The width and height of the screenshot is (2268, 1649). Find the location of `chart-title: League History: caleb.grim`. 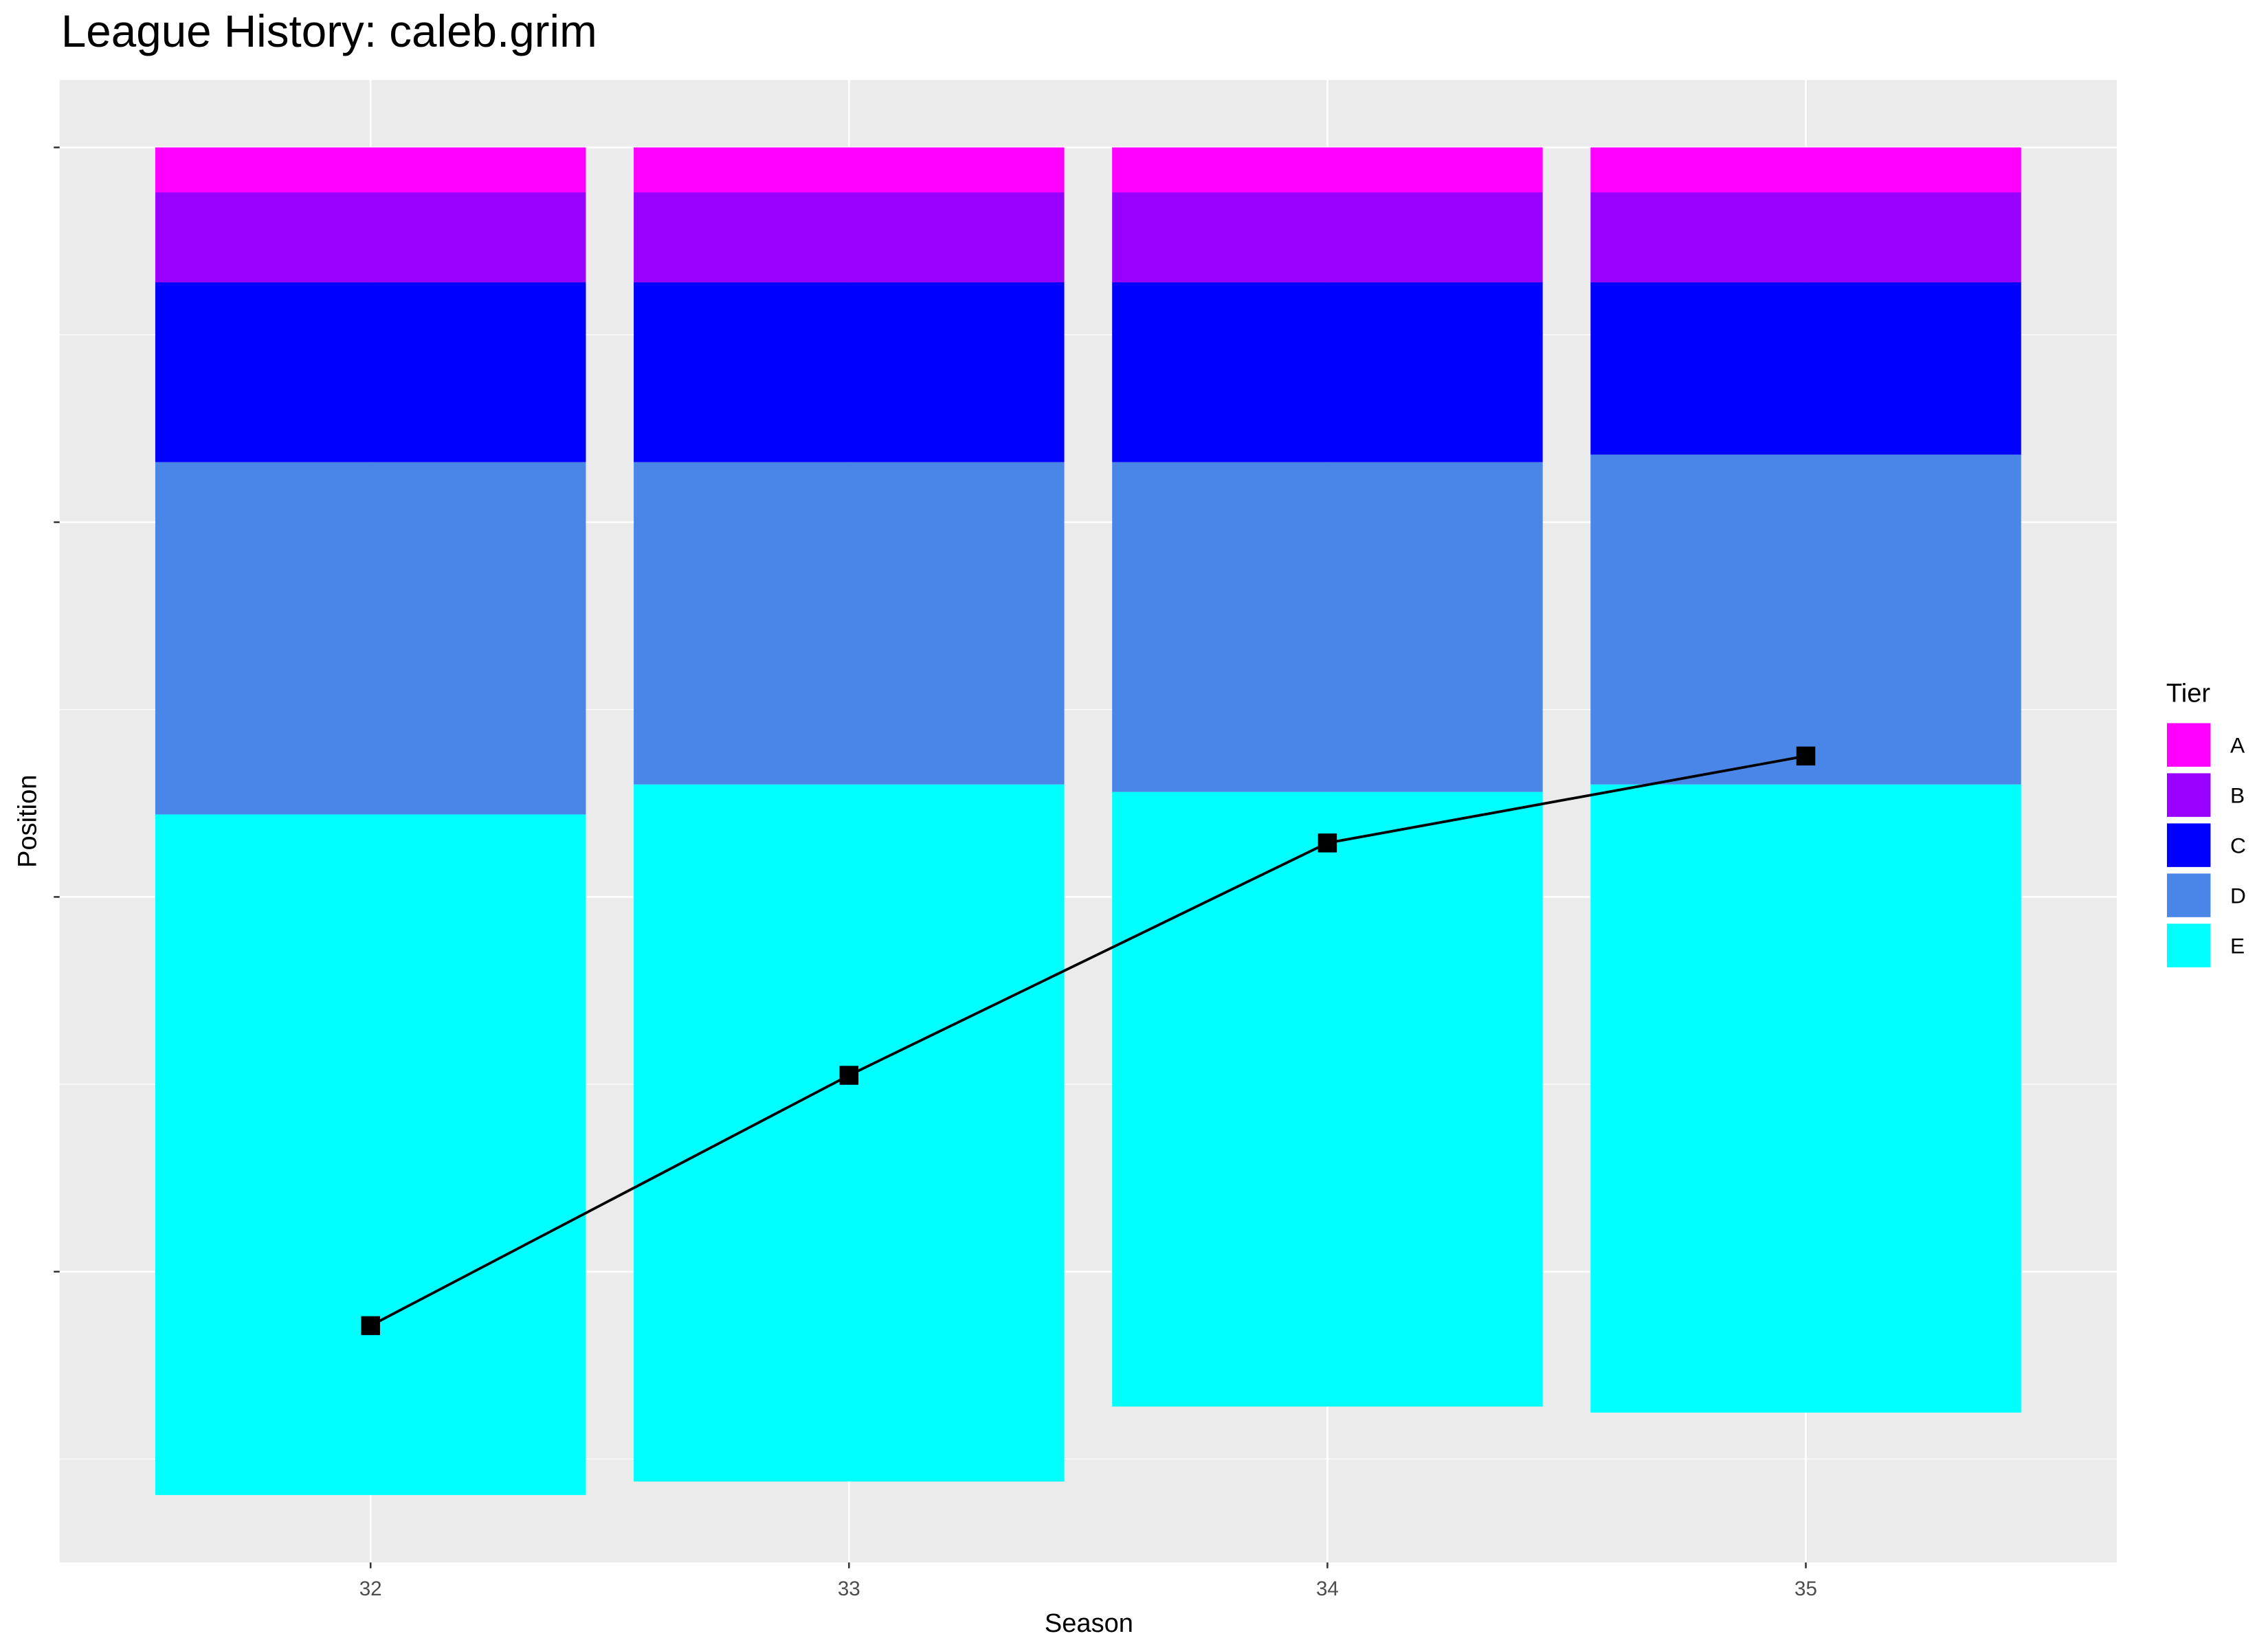

chart-title: League History: caleb.grim is located at coordinates (329, 31).